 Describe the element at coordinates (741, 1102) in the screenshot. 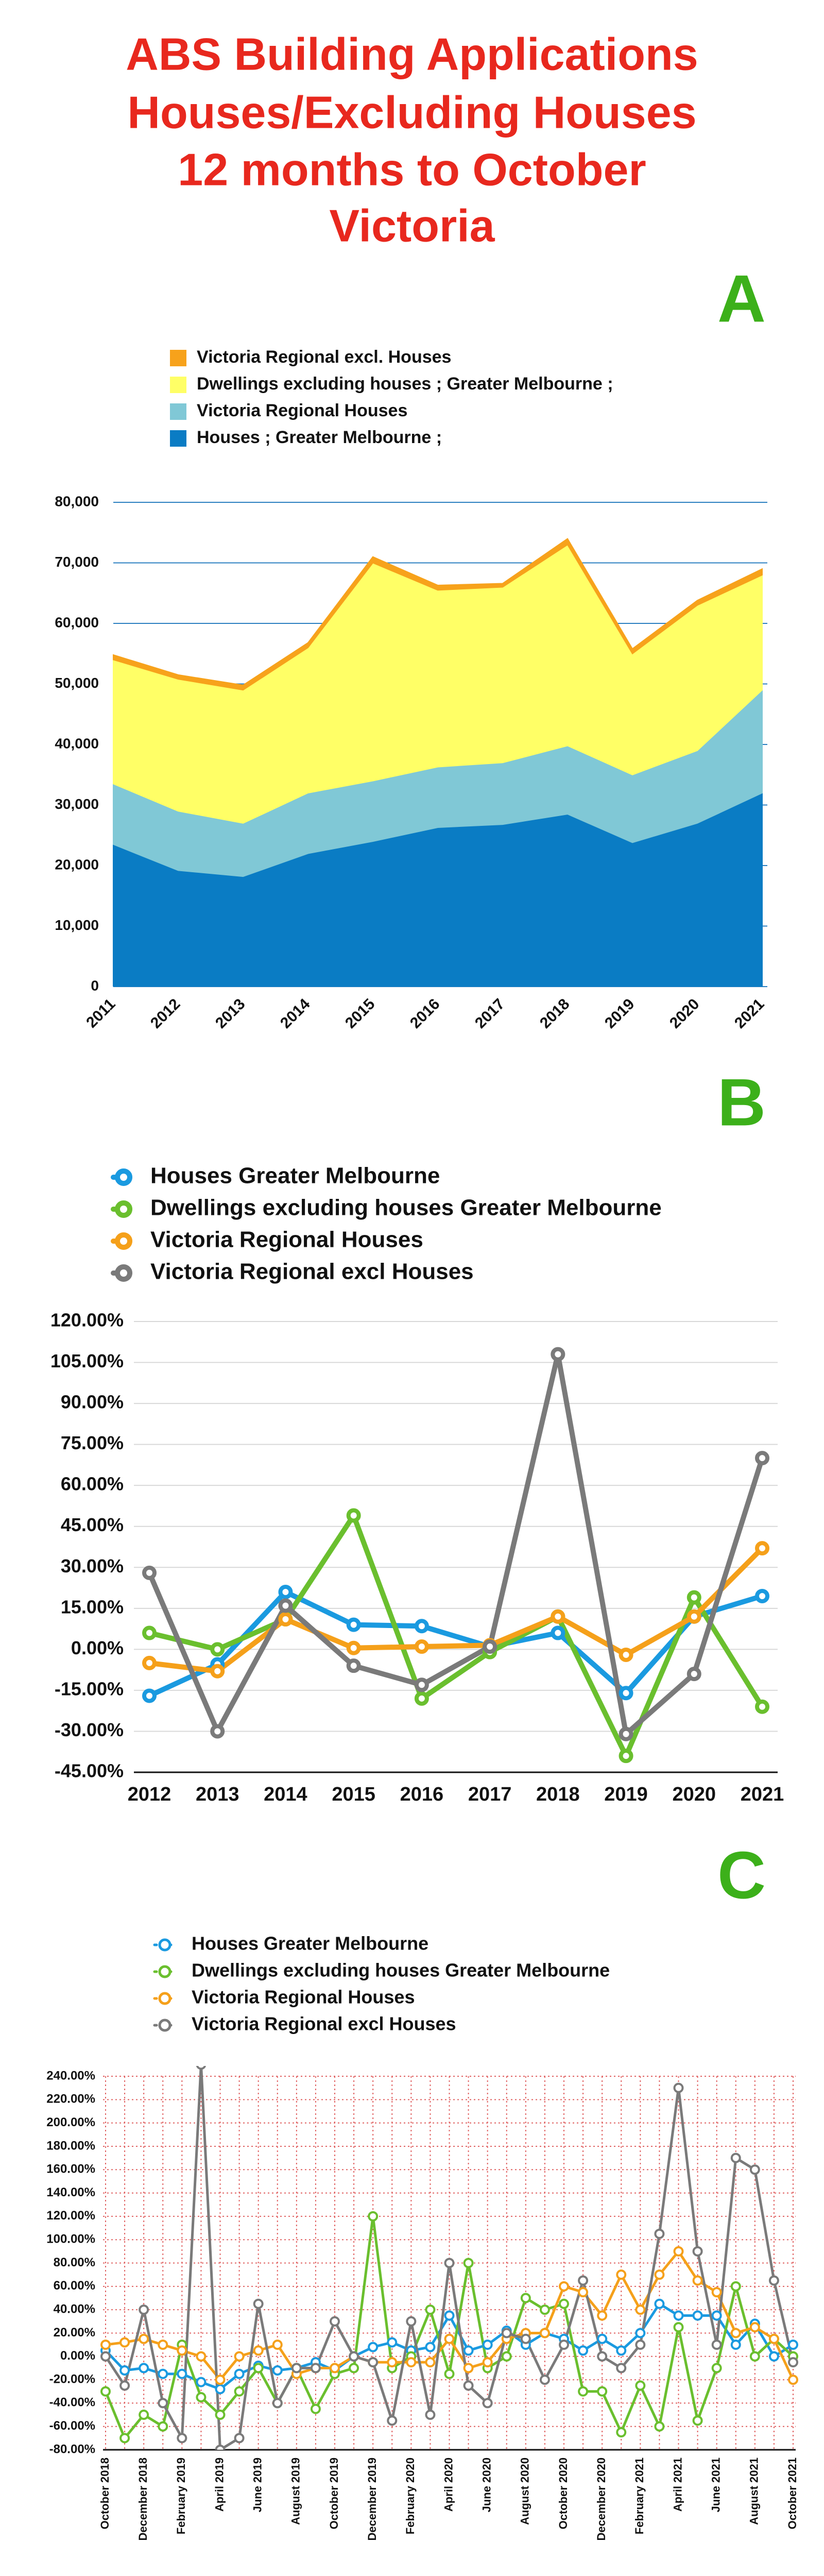

I see `panel-letter: B` at that location.